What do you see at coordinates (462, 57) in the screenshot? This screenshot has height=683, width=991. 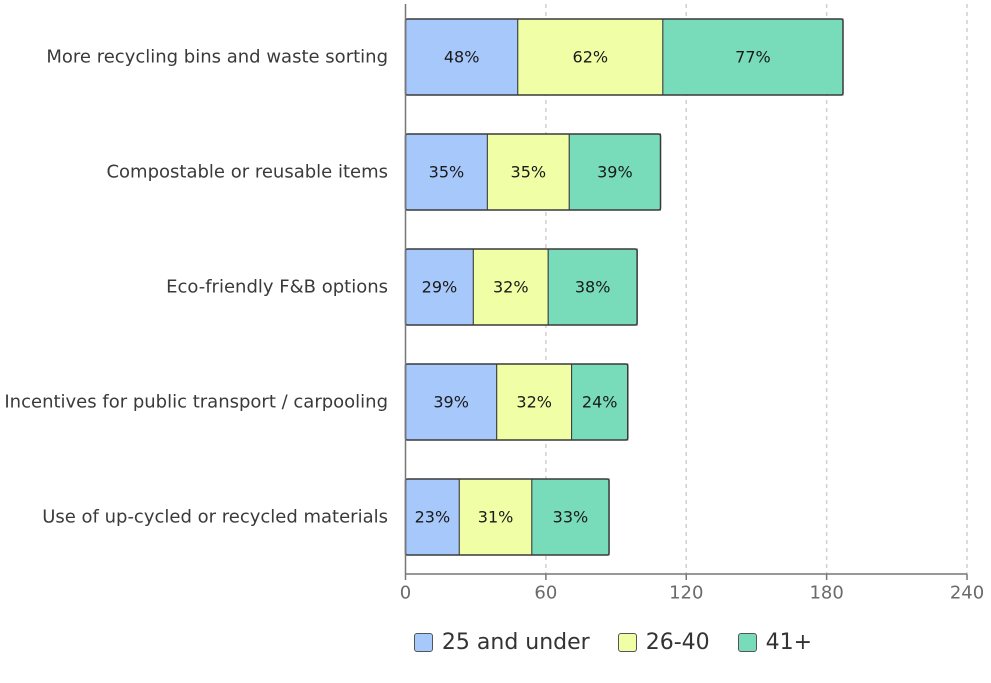 I see `bar-value-label: 48%` at bounding box center [462, 57].